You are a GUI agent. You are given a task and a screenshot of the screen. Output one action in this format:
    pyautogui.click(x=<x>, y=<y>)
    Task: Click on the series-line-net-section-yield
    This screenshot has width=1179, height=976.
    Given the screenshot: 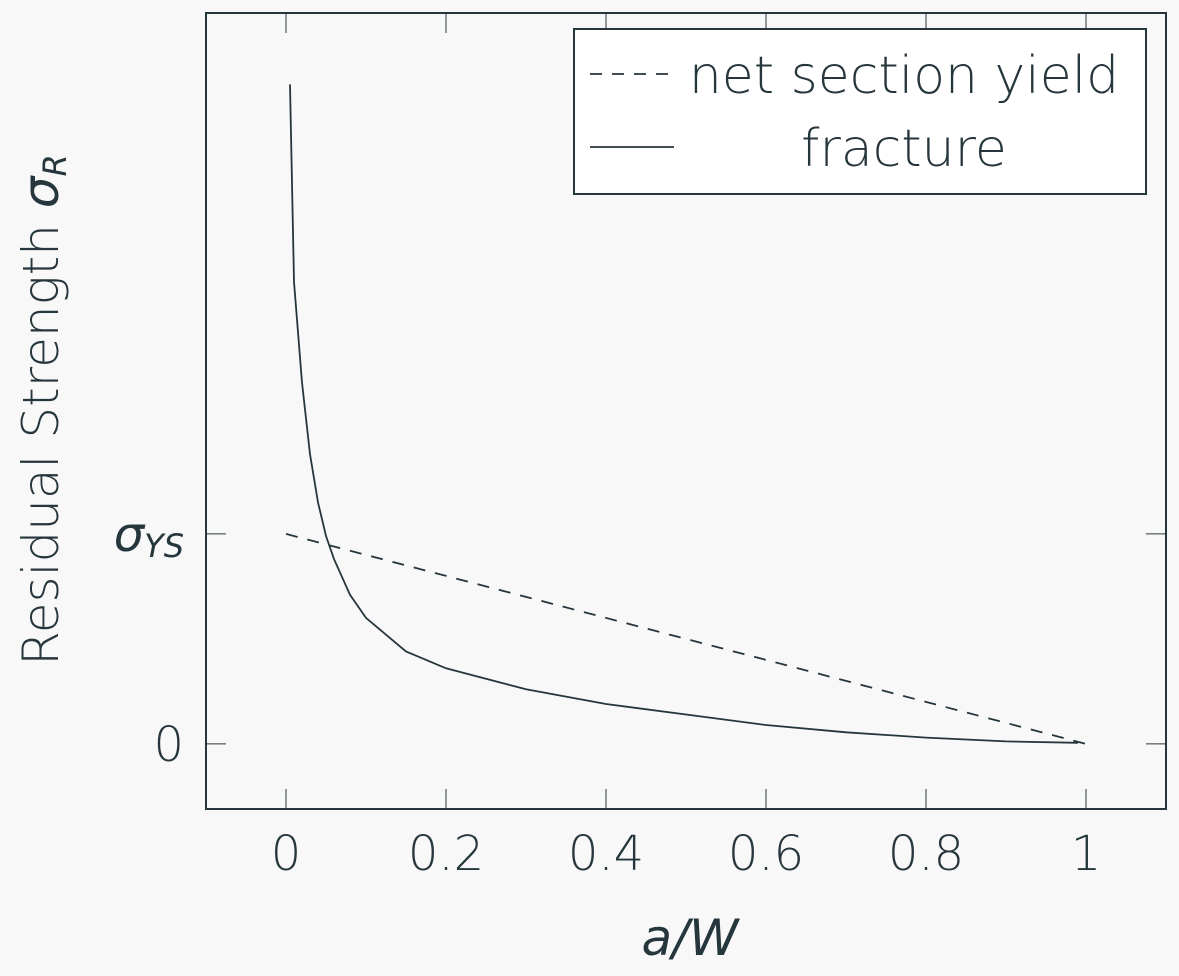 What is the action you would take?
    pyautogui.click(x=686, y=639)
    